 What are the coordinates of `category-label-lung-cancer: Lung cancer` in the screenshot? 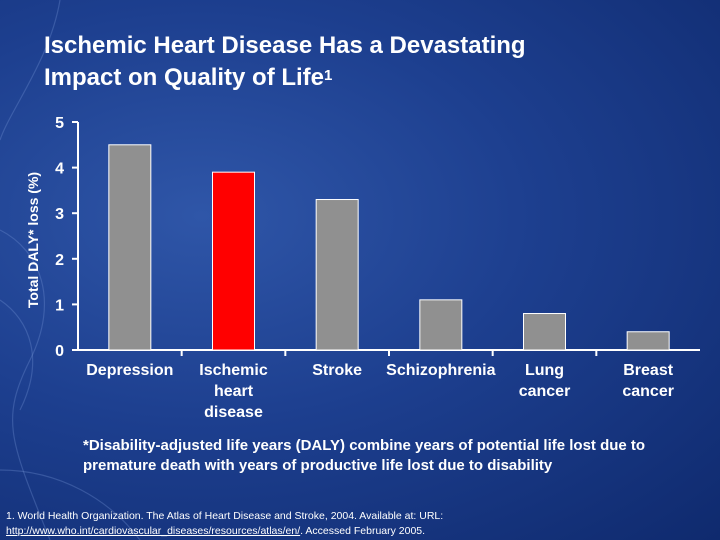 It's located at (544, 381).